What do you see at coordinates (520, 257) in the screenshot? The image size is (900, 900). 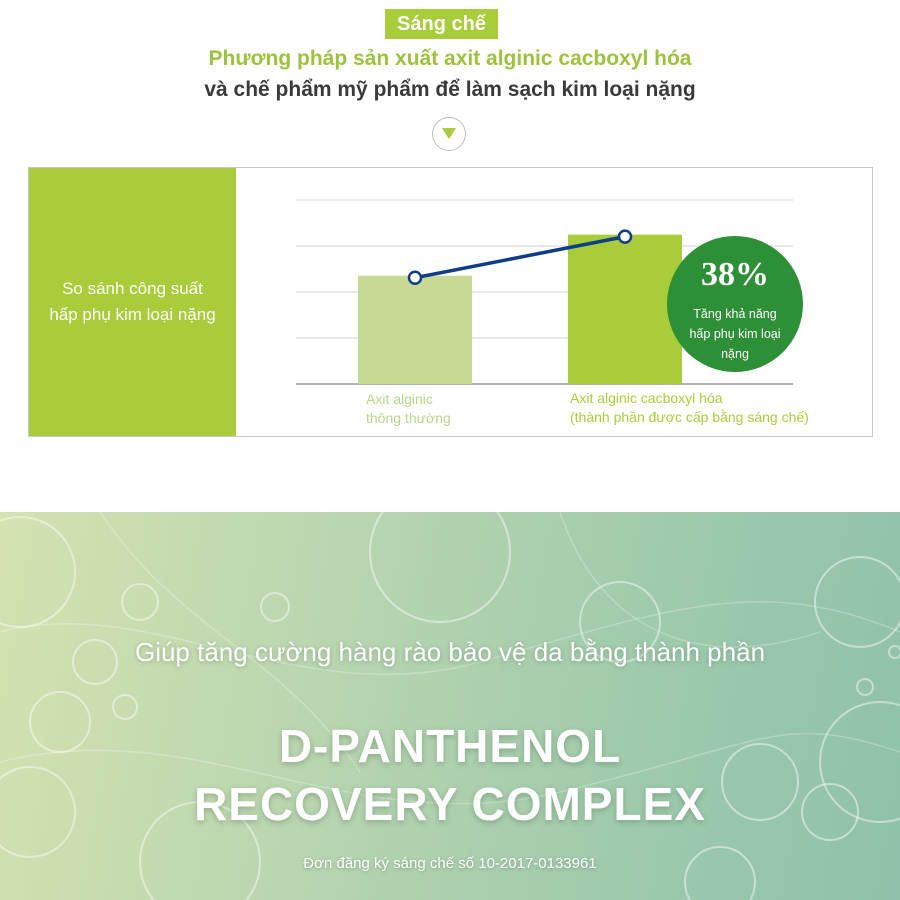 I see `series-line` at bounding box center [520, 257].